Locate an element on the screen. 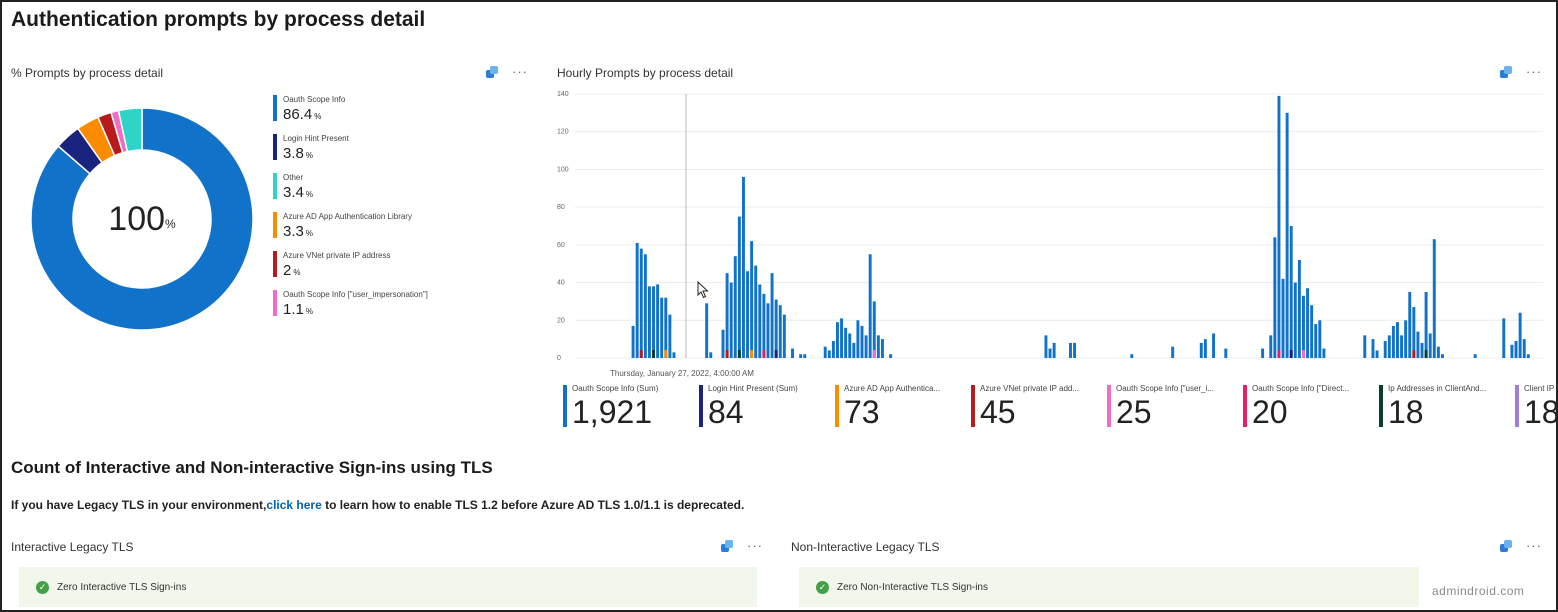 The height and width of the screenshot is (612, 1558). kpi-tile: Azure AD App Authentica... 73 is located at coordinates (903, 406).